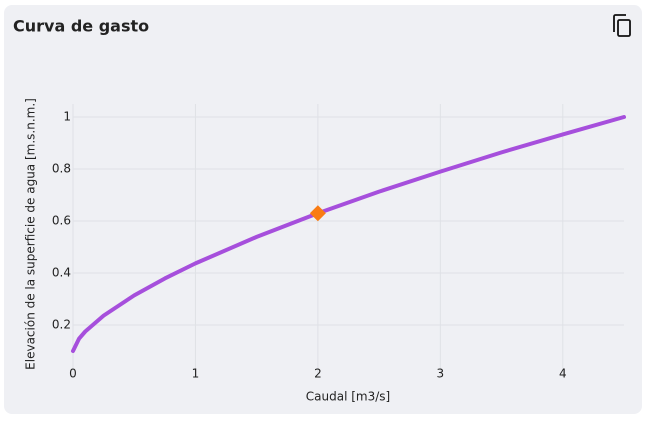 The width and height of the screenshot is (646, 422). Describe the element at coordinates (563, 374) in the screenshot. I see `x-tick-label: 4` at that location.